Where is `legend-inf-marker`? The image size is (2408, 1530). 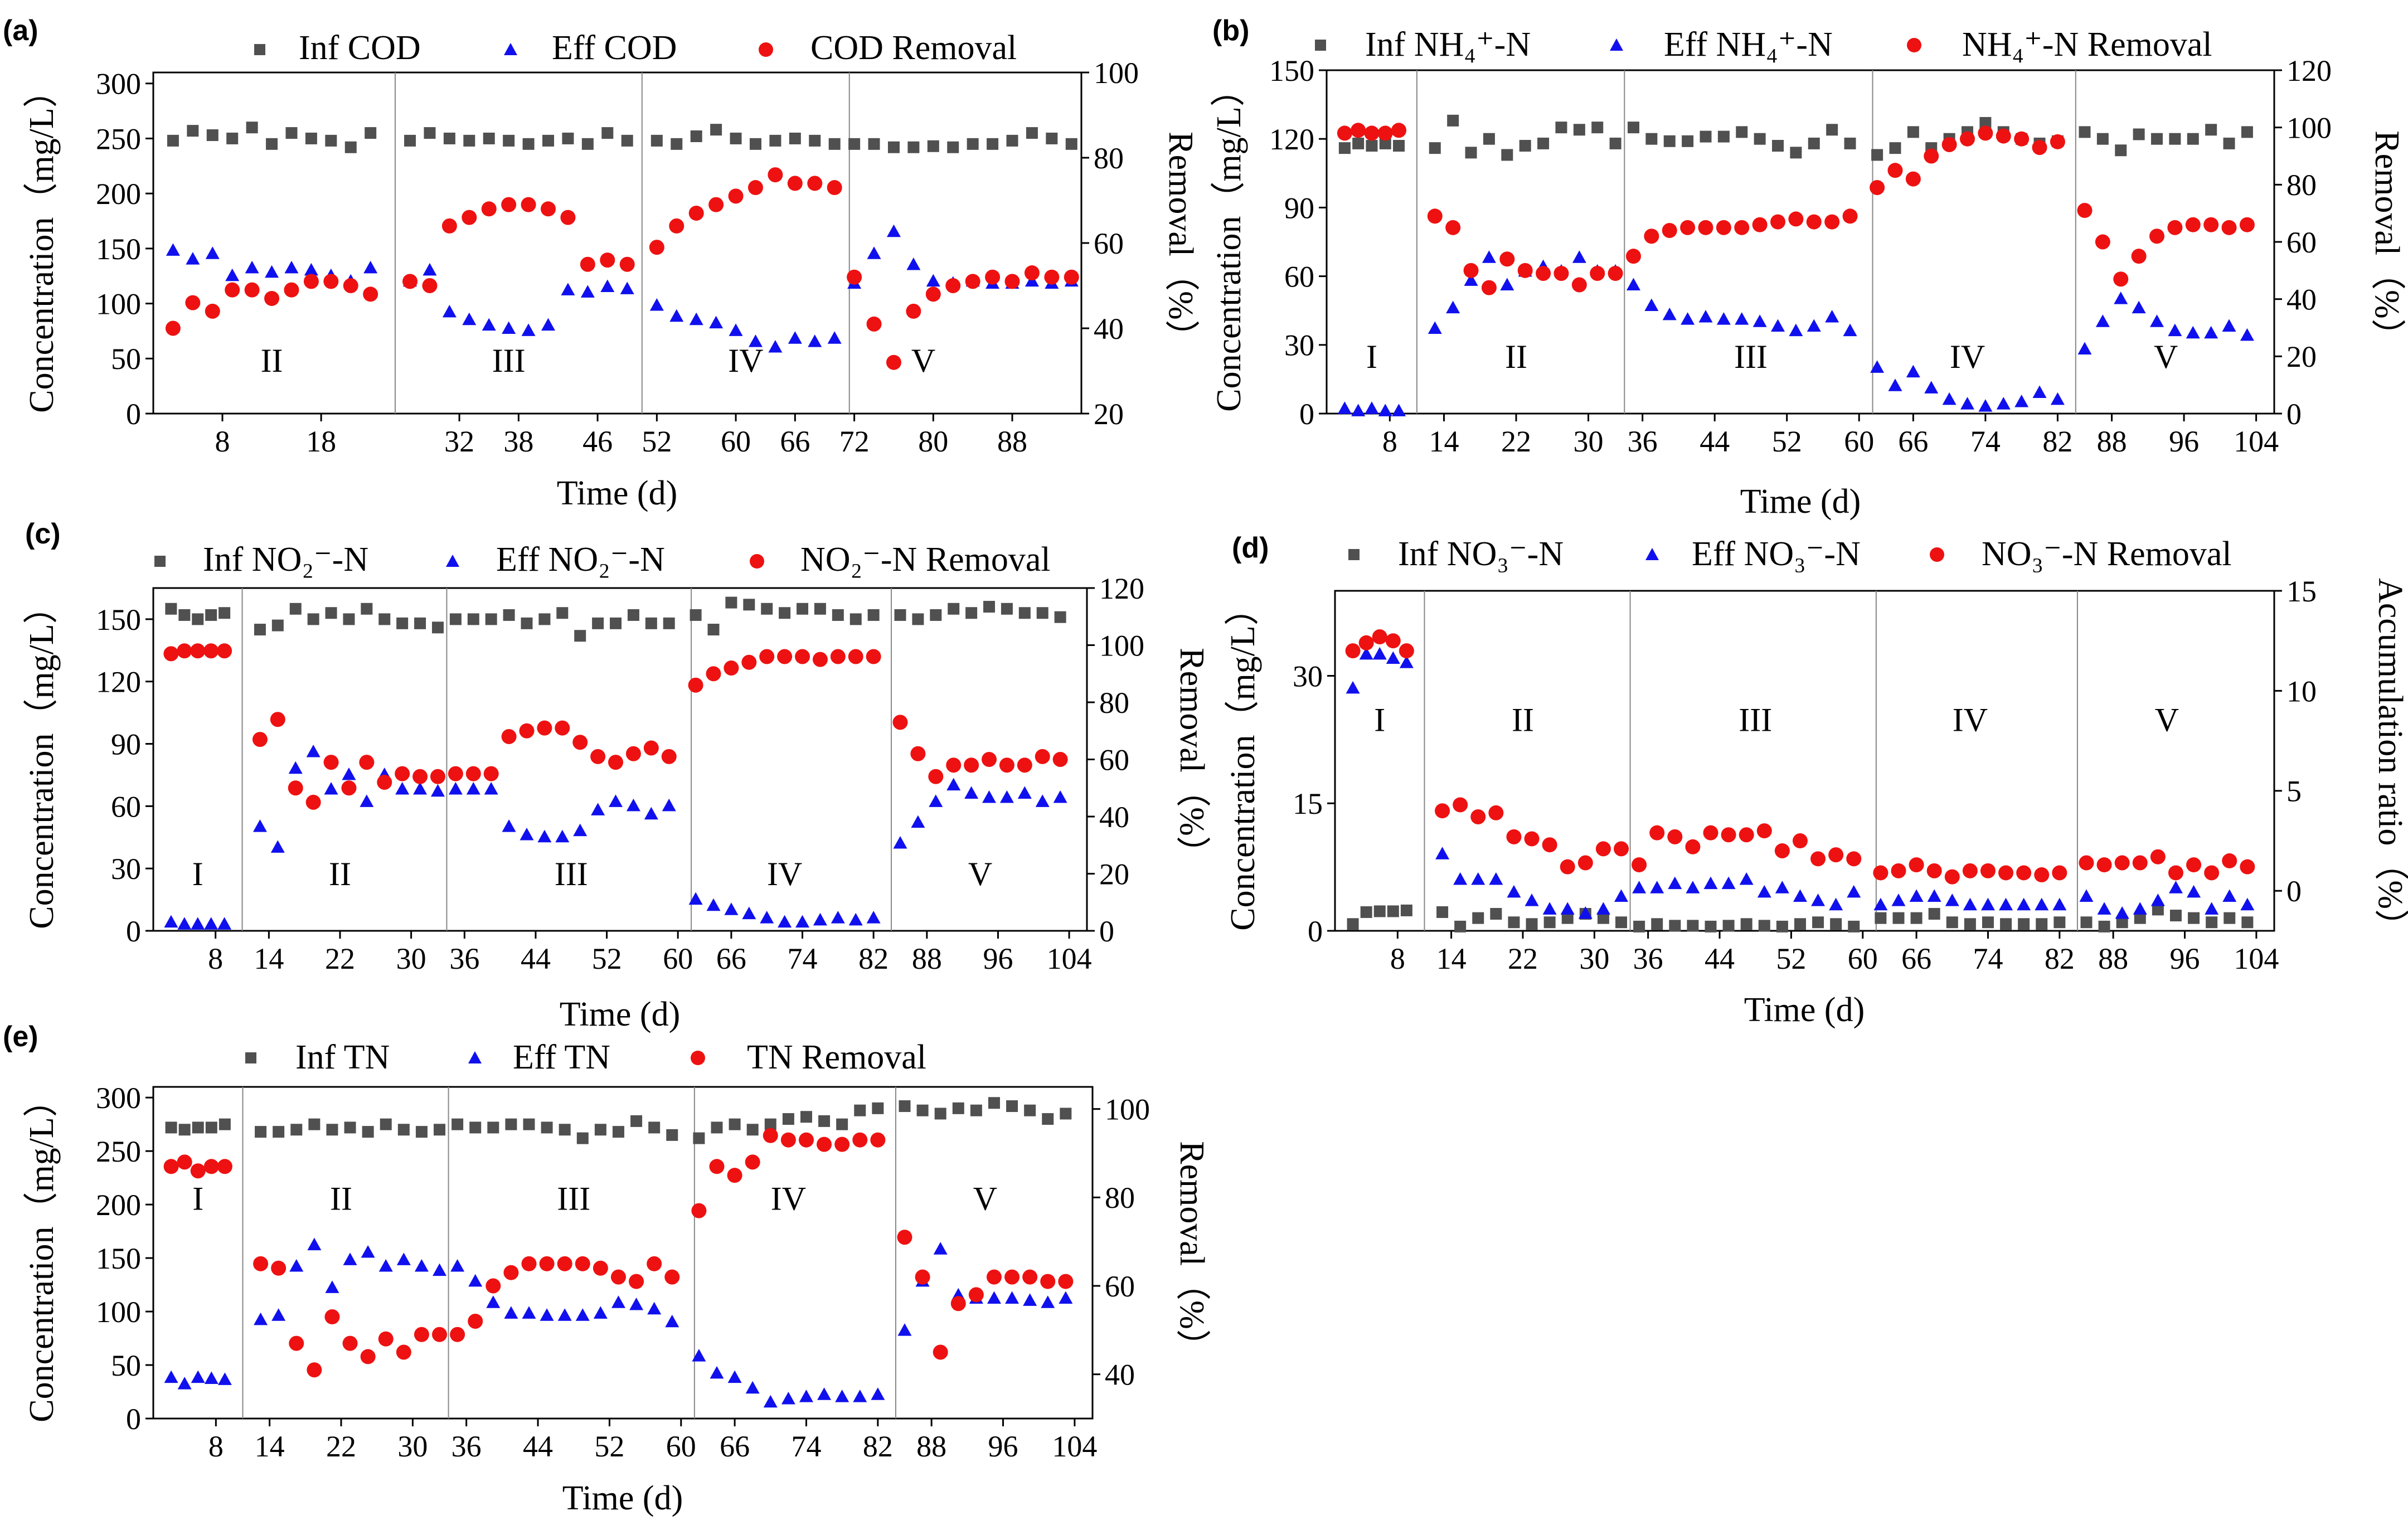 legend-inf-marker is located at coordinates (1320, 45).